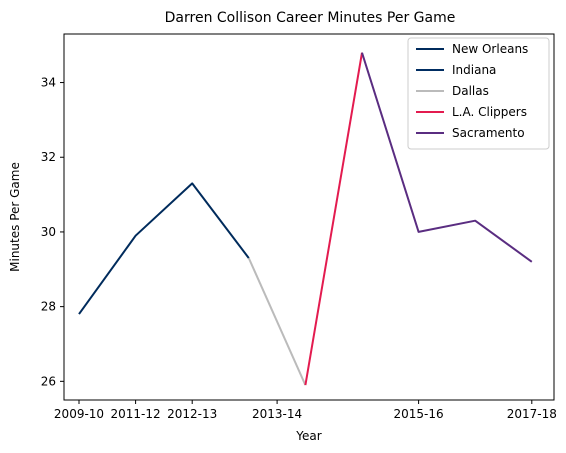 Image resolution: width=566 pixels, height=453 pixels. What do you see at coordinates (447, 157) in the screenshot?
I see `series-line-sacramento` at bounding box center [447, 157].